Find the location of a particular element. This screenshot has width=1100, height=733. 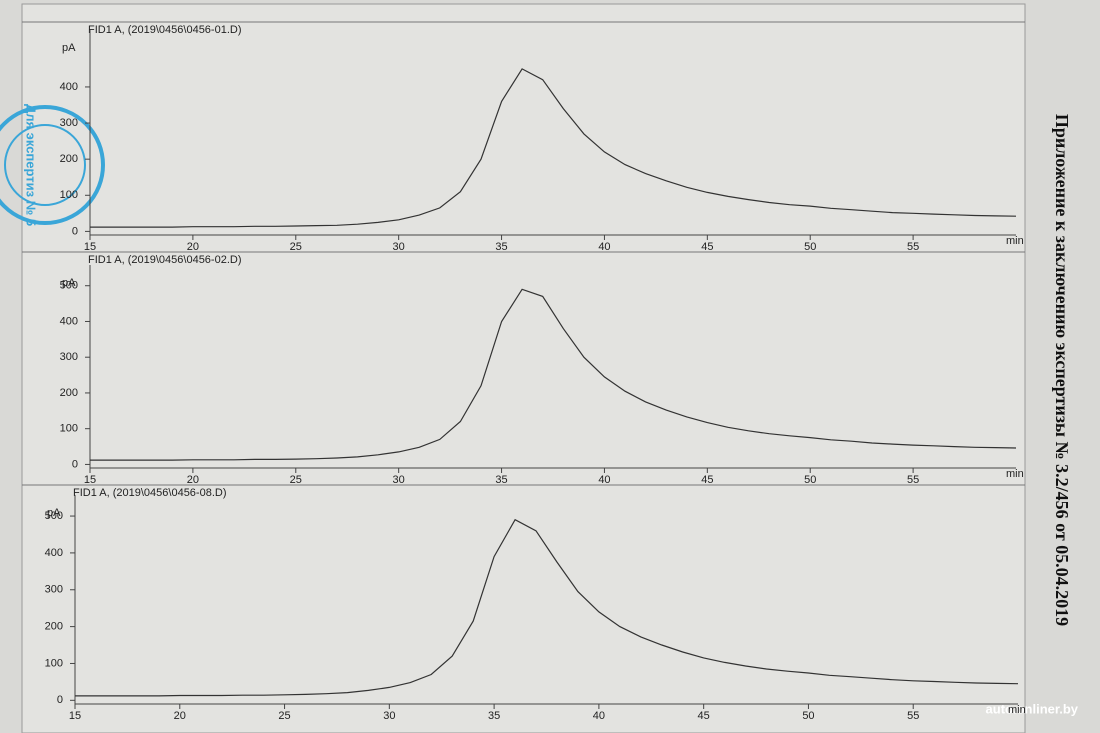

stamp: Для экспертиз № 5 is located at coordinates (52, 165).